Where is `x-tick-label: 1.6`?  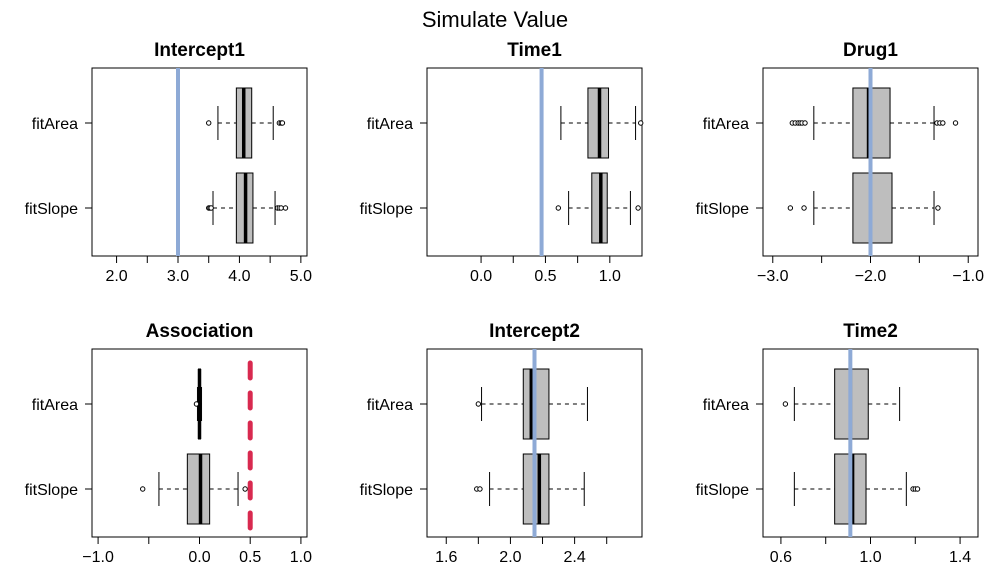
x-tick-label: 1.6 is located at coordinates (446, 557).